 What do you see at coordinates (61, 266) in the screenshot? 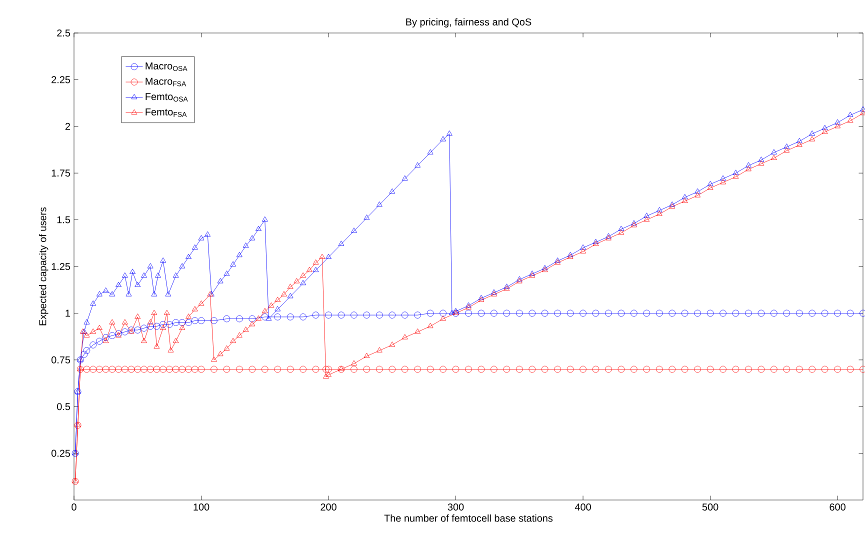
I see `y-tick-label: 1.25` at bounding box center [61, 266].